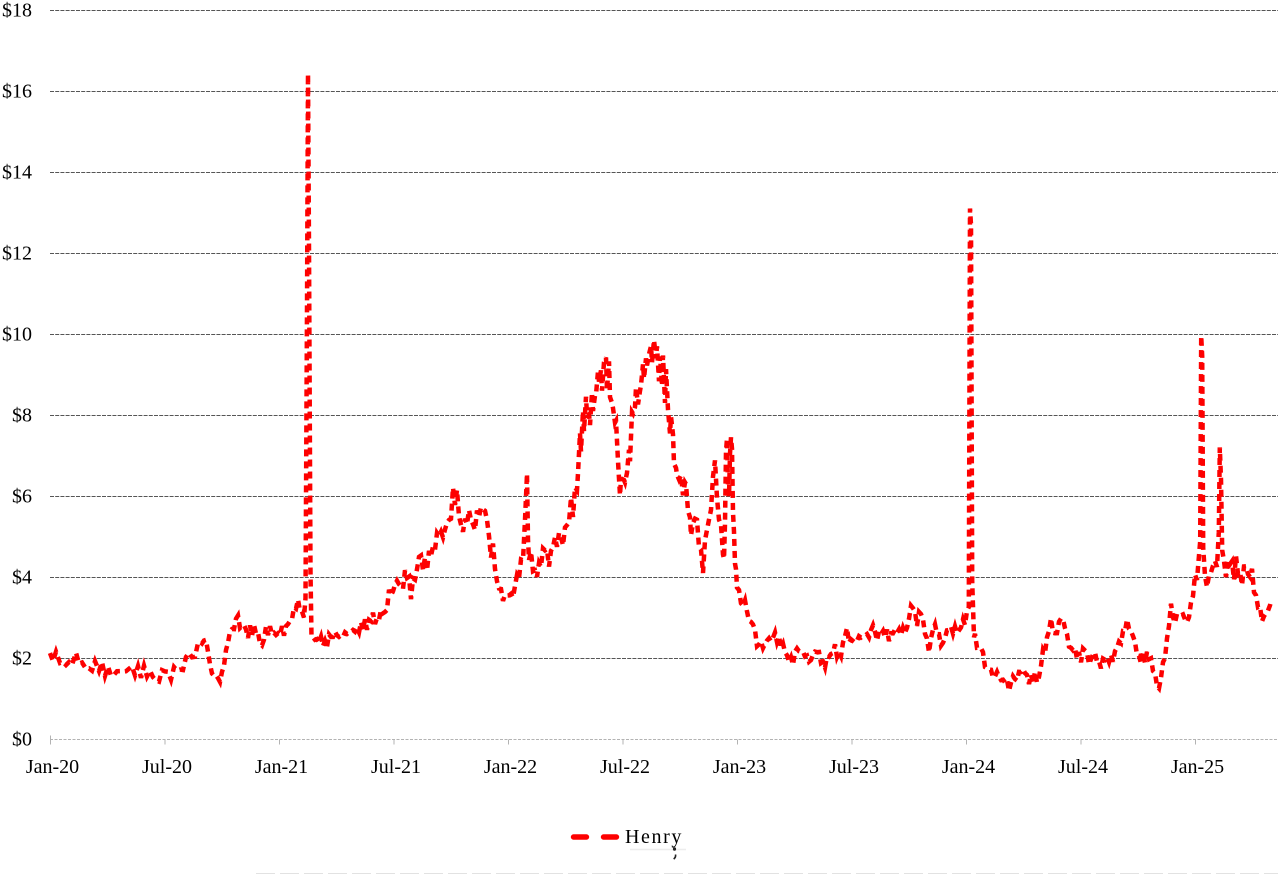  What do you see at coordinates (22, 740) in the screenshot?
I see `svg-text: $0` at bounding box center [22, 740].